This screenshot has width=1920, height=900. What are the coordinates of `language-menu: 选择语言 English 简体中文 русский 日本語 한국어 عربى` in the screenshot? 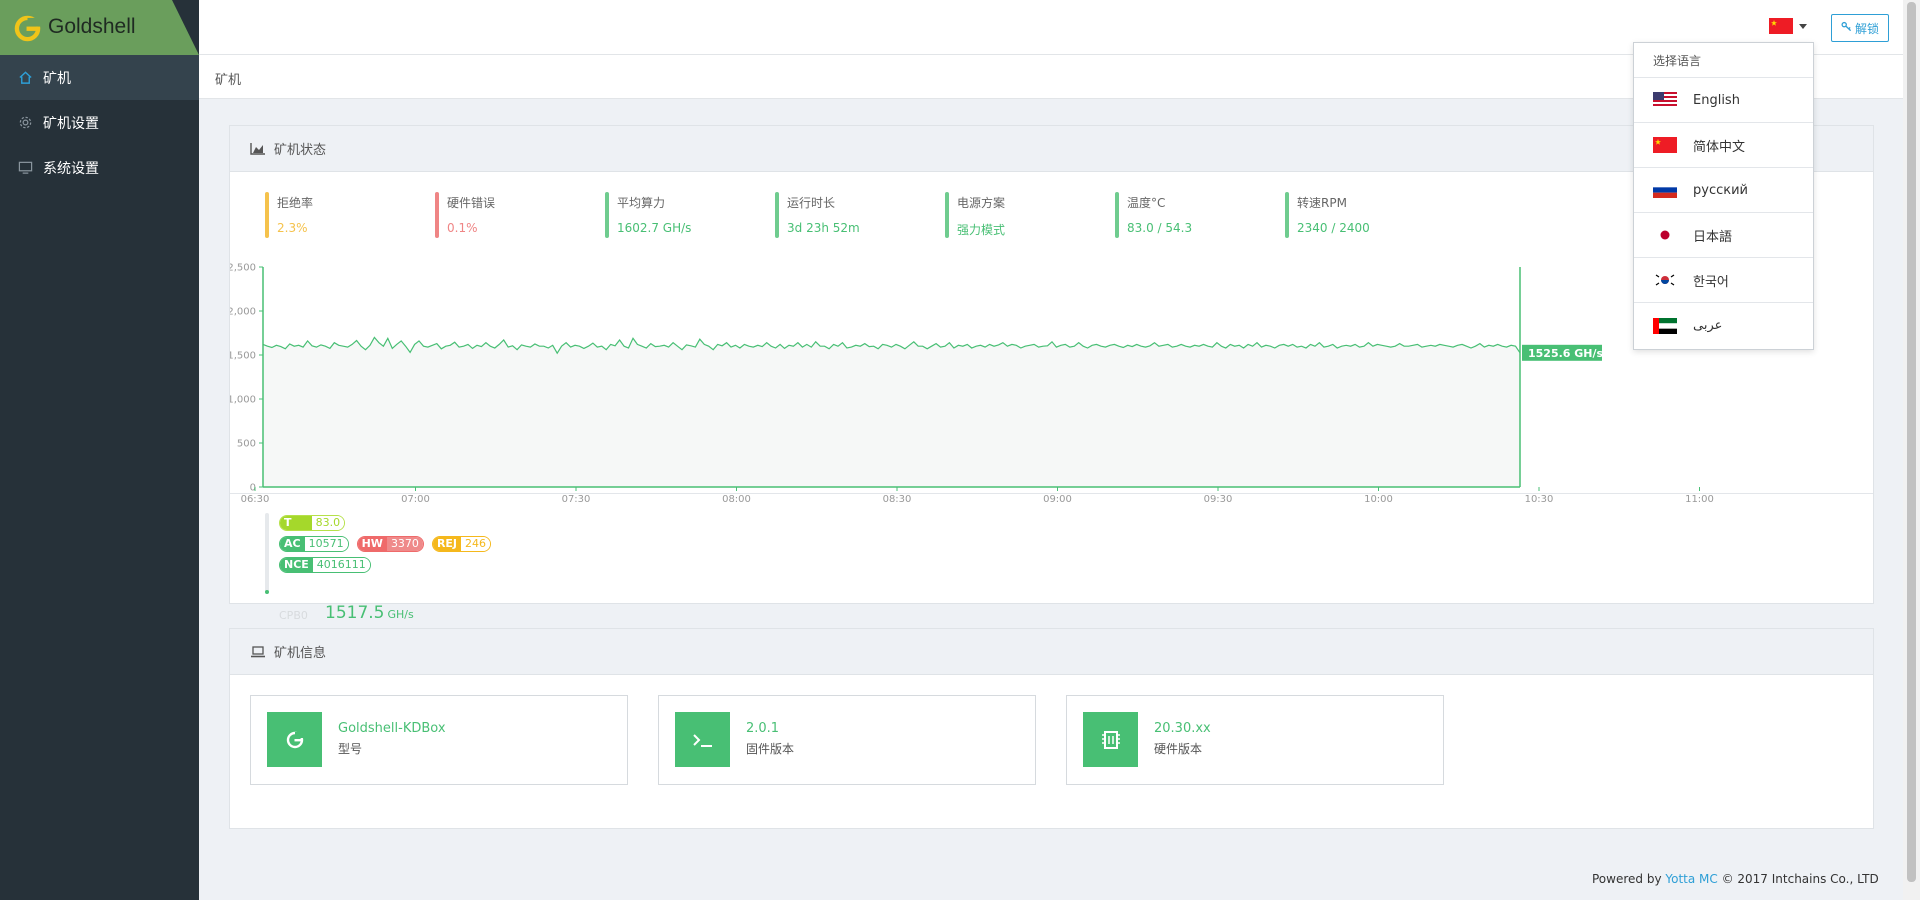 It's located at (1723, 196).